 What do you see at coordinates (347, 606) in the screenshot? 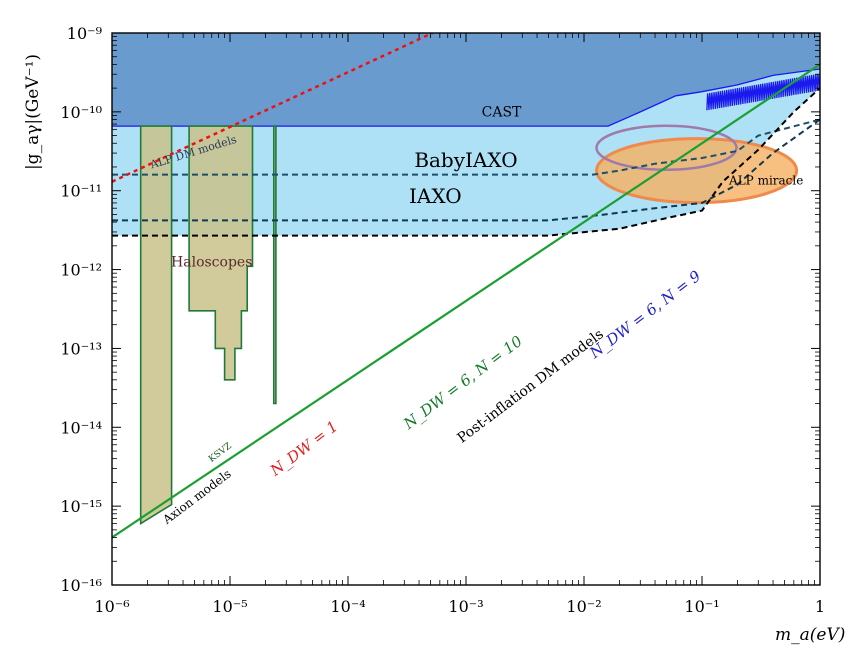
I see `x-tick-label-3: 10⁻⁴` at bounding box center [347, 606].